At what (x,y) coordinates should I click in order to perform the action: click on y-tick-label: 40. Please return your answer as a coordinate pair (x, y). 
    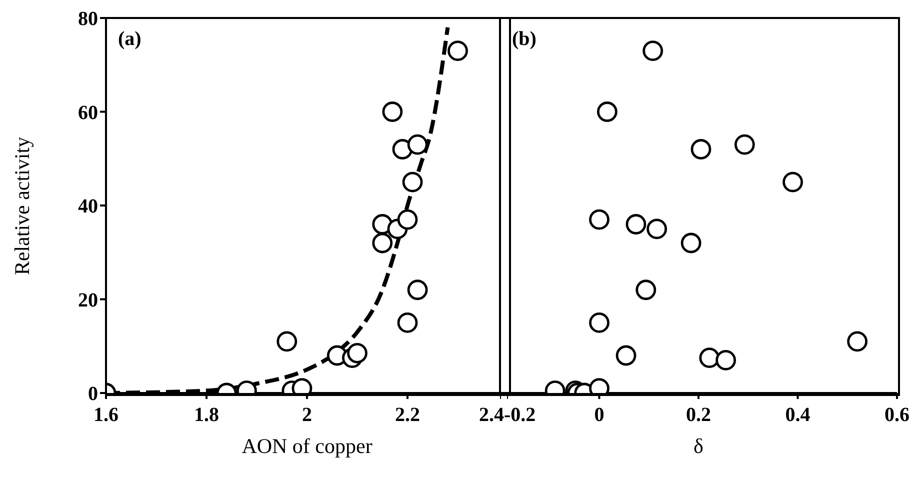
    Looking at the image, I should click on (88, 207).